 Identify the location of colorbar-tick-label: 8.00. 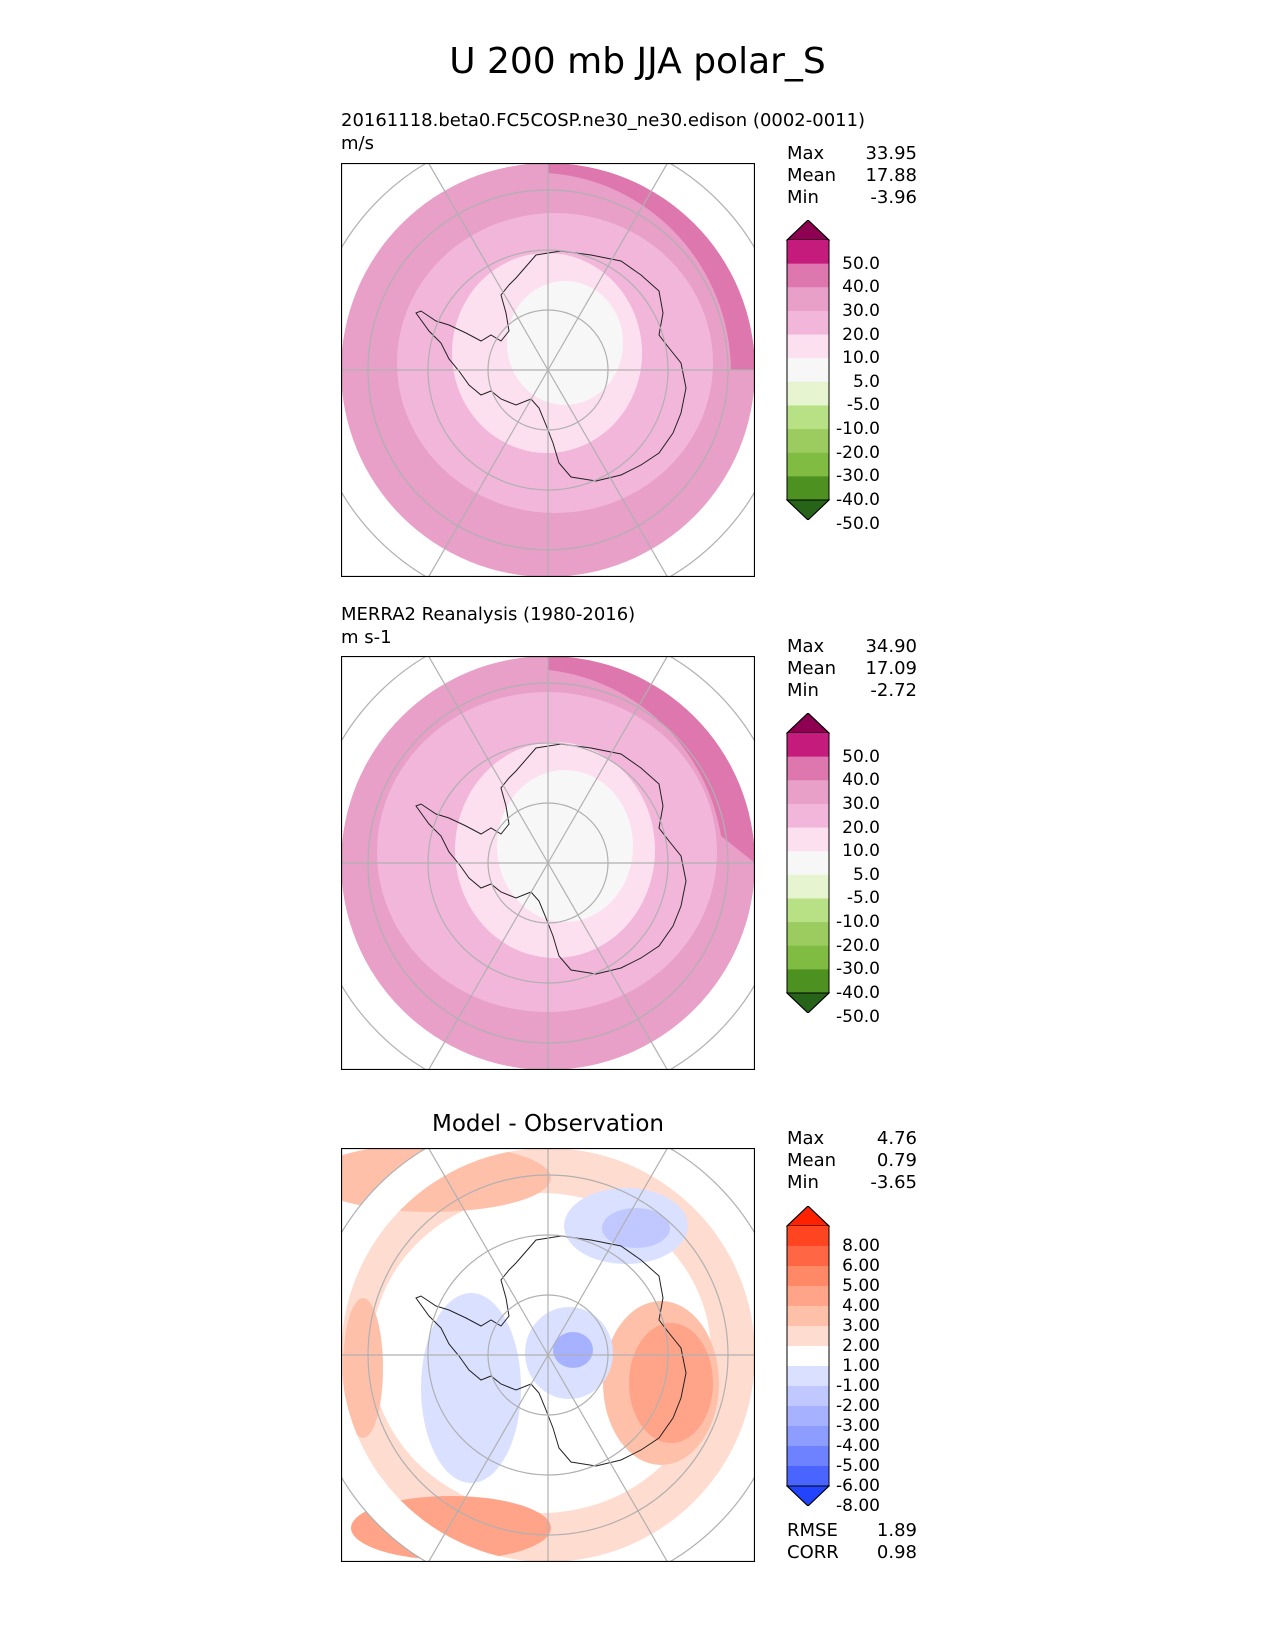
(861, 1246).